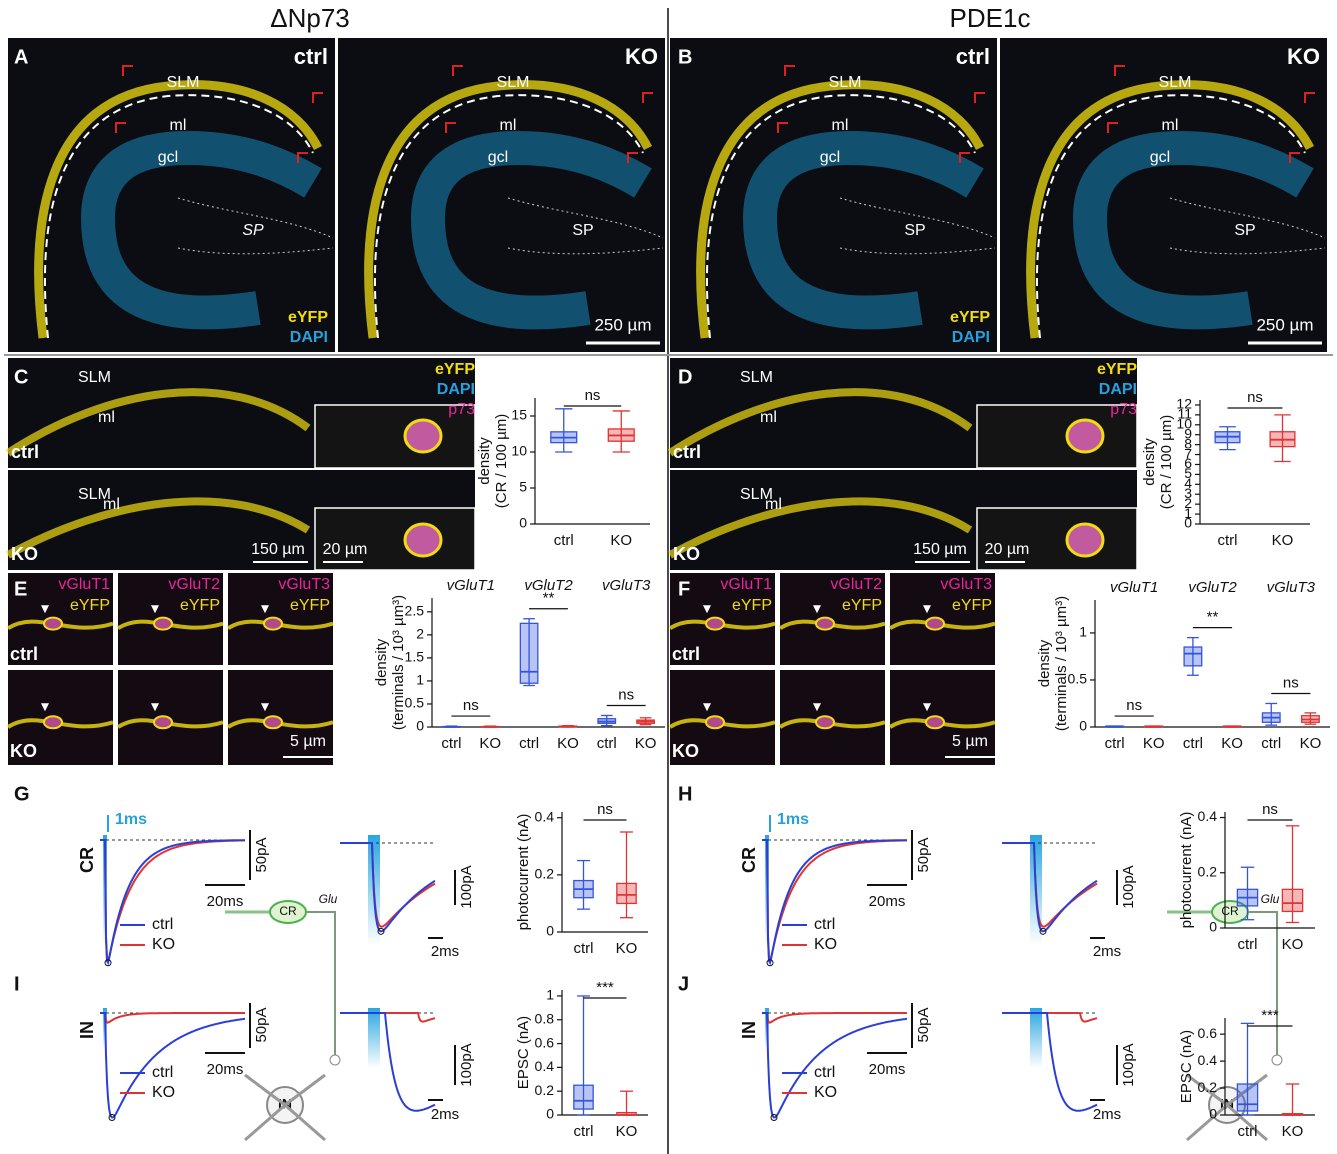 The image size is (1337, 1154). What do you see at coordinates (158, 528) in the screenshot?
I see `fibers` at bounding box center [158, 528].